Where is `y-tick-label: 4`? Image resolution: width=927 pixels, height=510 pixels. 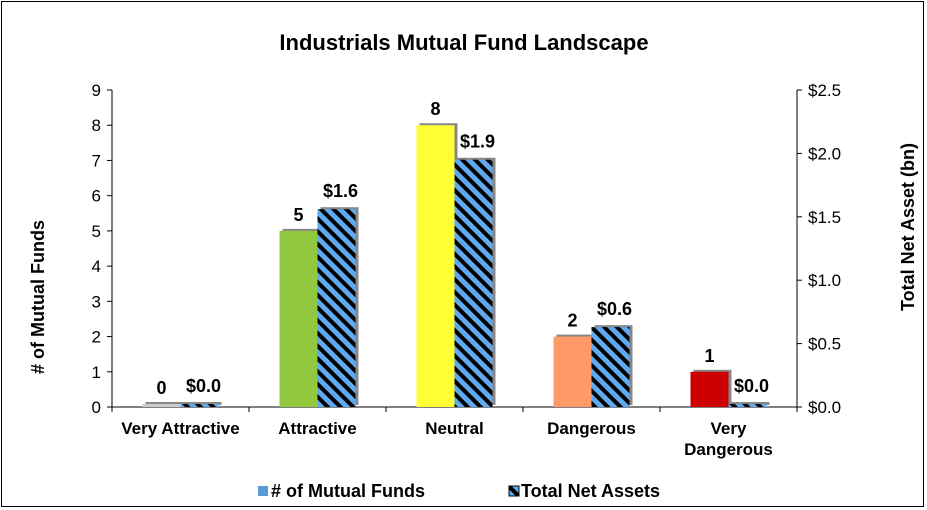 y-tick-label: 4 is located at coordinates (96, 266).